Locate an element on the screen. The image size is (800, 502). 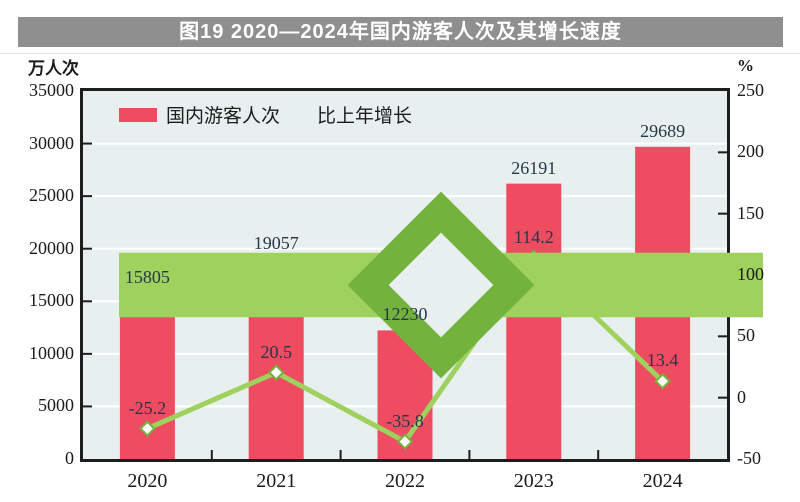
left-axis-unit: 万人次 is located at coordinates (53, 68).